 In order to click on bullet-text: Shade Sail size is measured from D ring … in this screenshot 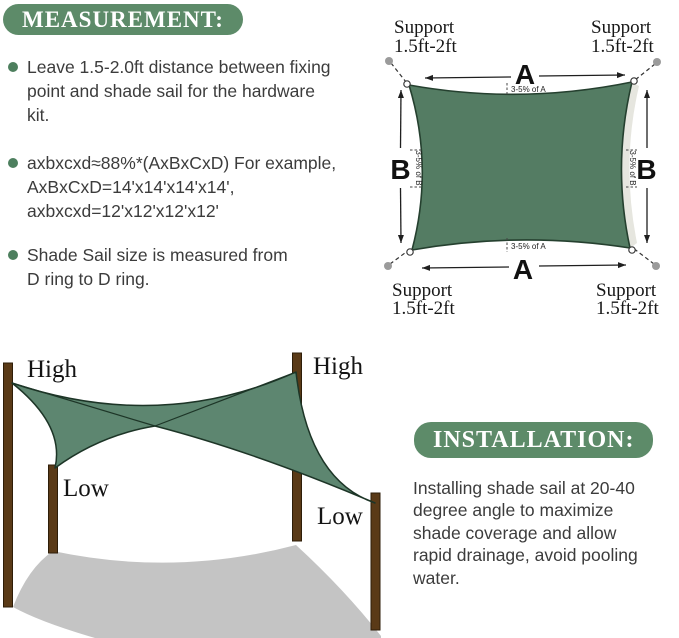, I will do `click(157, 267)`.